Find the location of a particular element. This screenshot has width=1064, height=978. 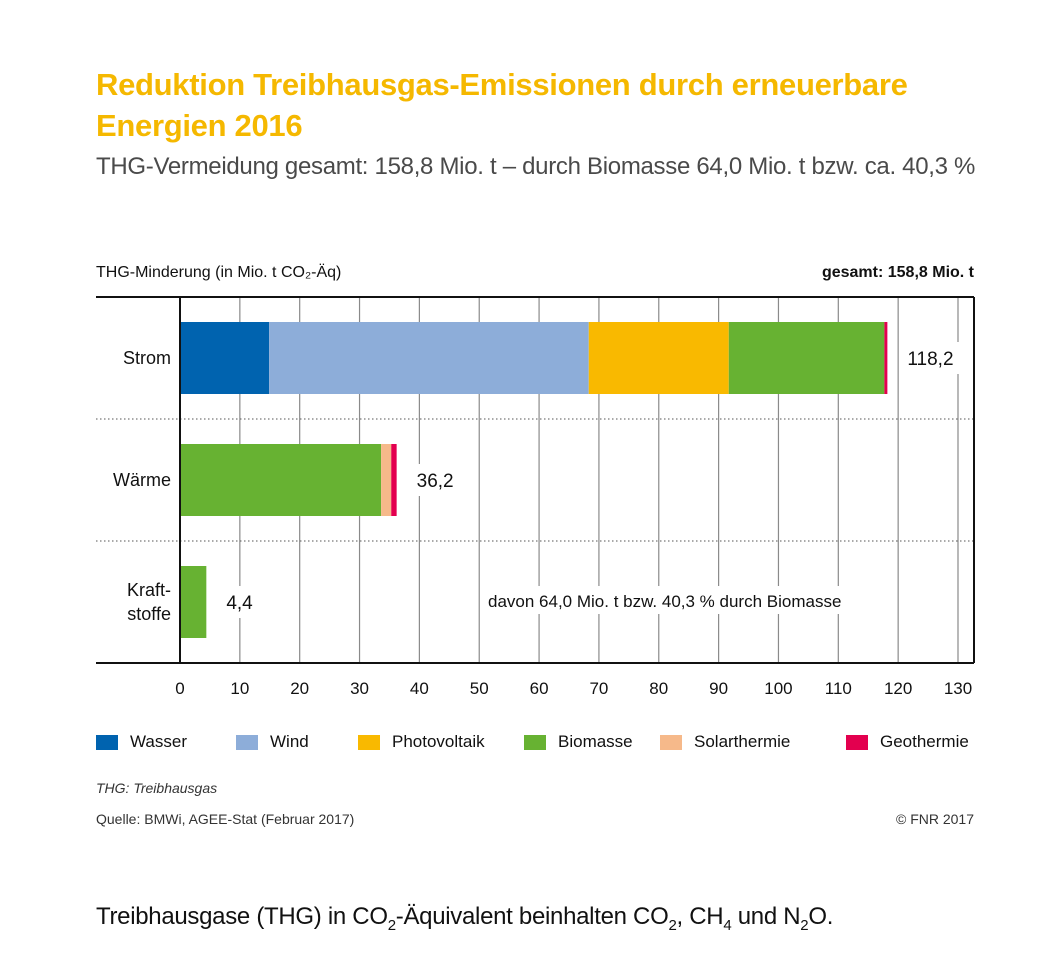

x-tick-label: 130 is located at coordinates (958, 688).